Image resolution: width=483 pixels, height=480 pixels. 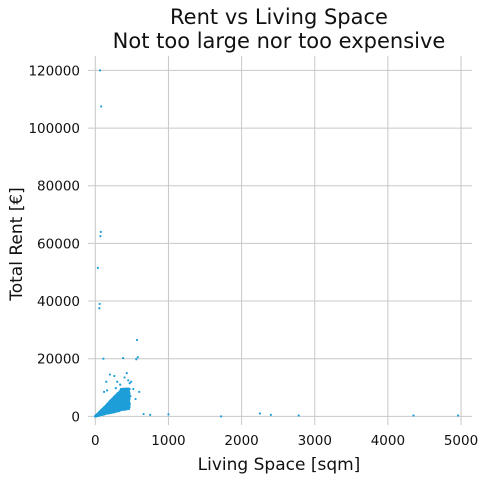 What do you see at coordinates (58, 360) in the screenshot?
I see `y-tick-label: 20000` at bounding box center [58, 360].